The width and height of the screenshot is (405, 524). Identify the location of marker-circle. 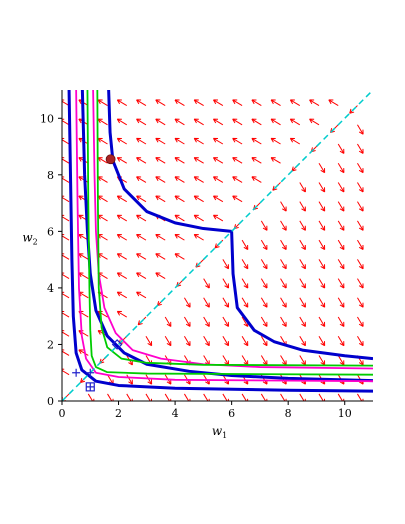
(110, 159).